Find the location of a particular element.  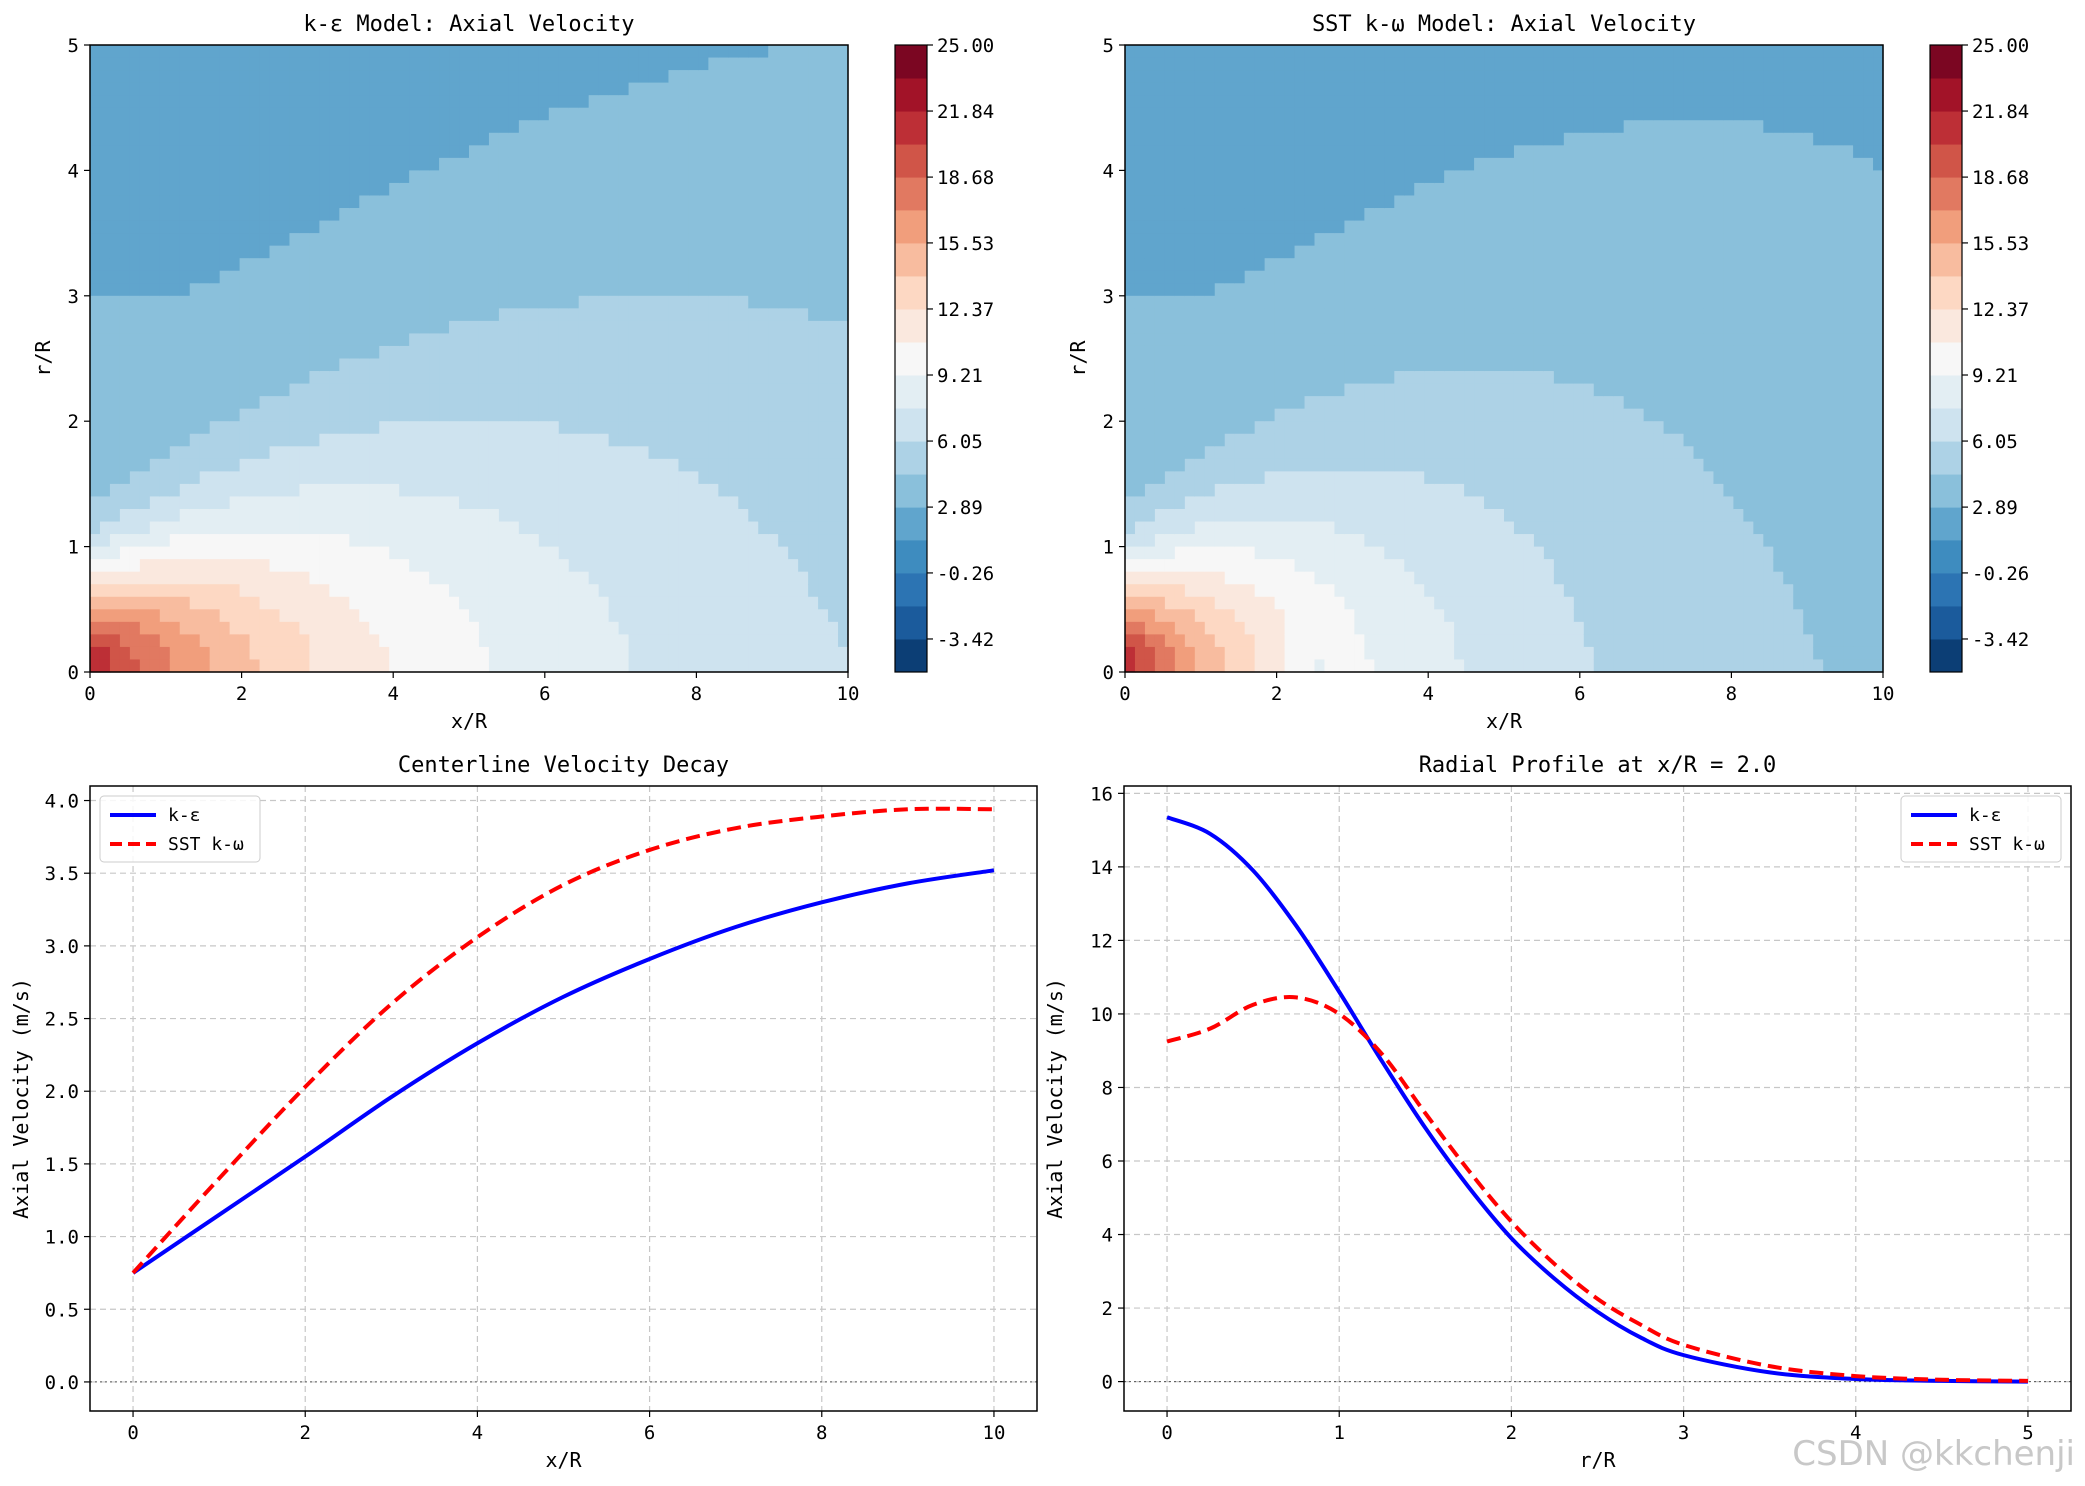

contour-ke-colorbar-band is located at coordinates (911, 325).